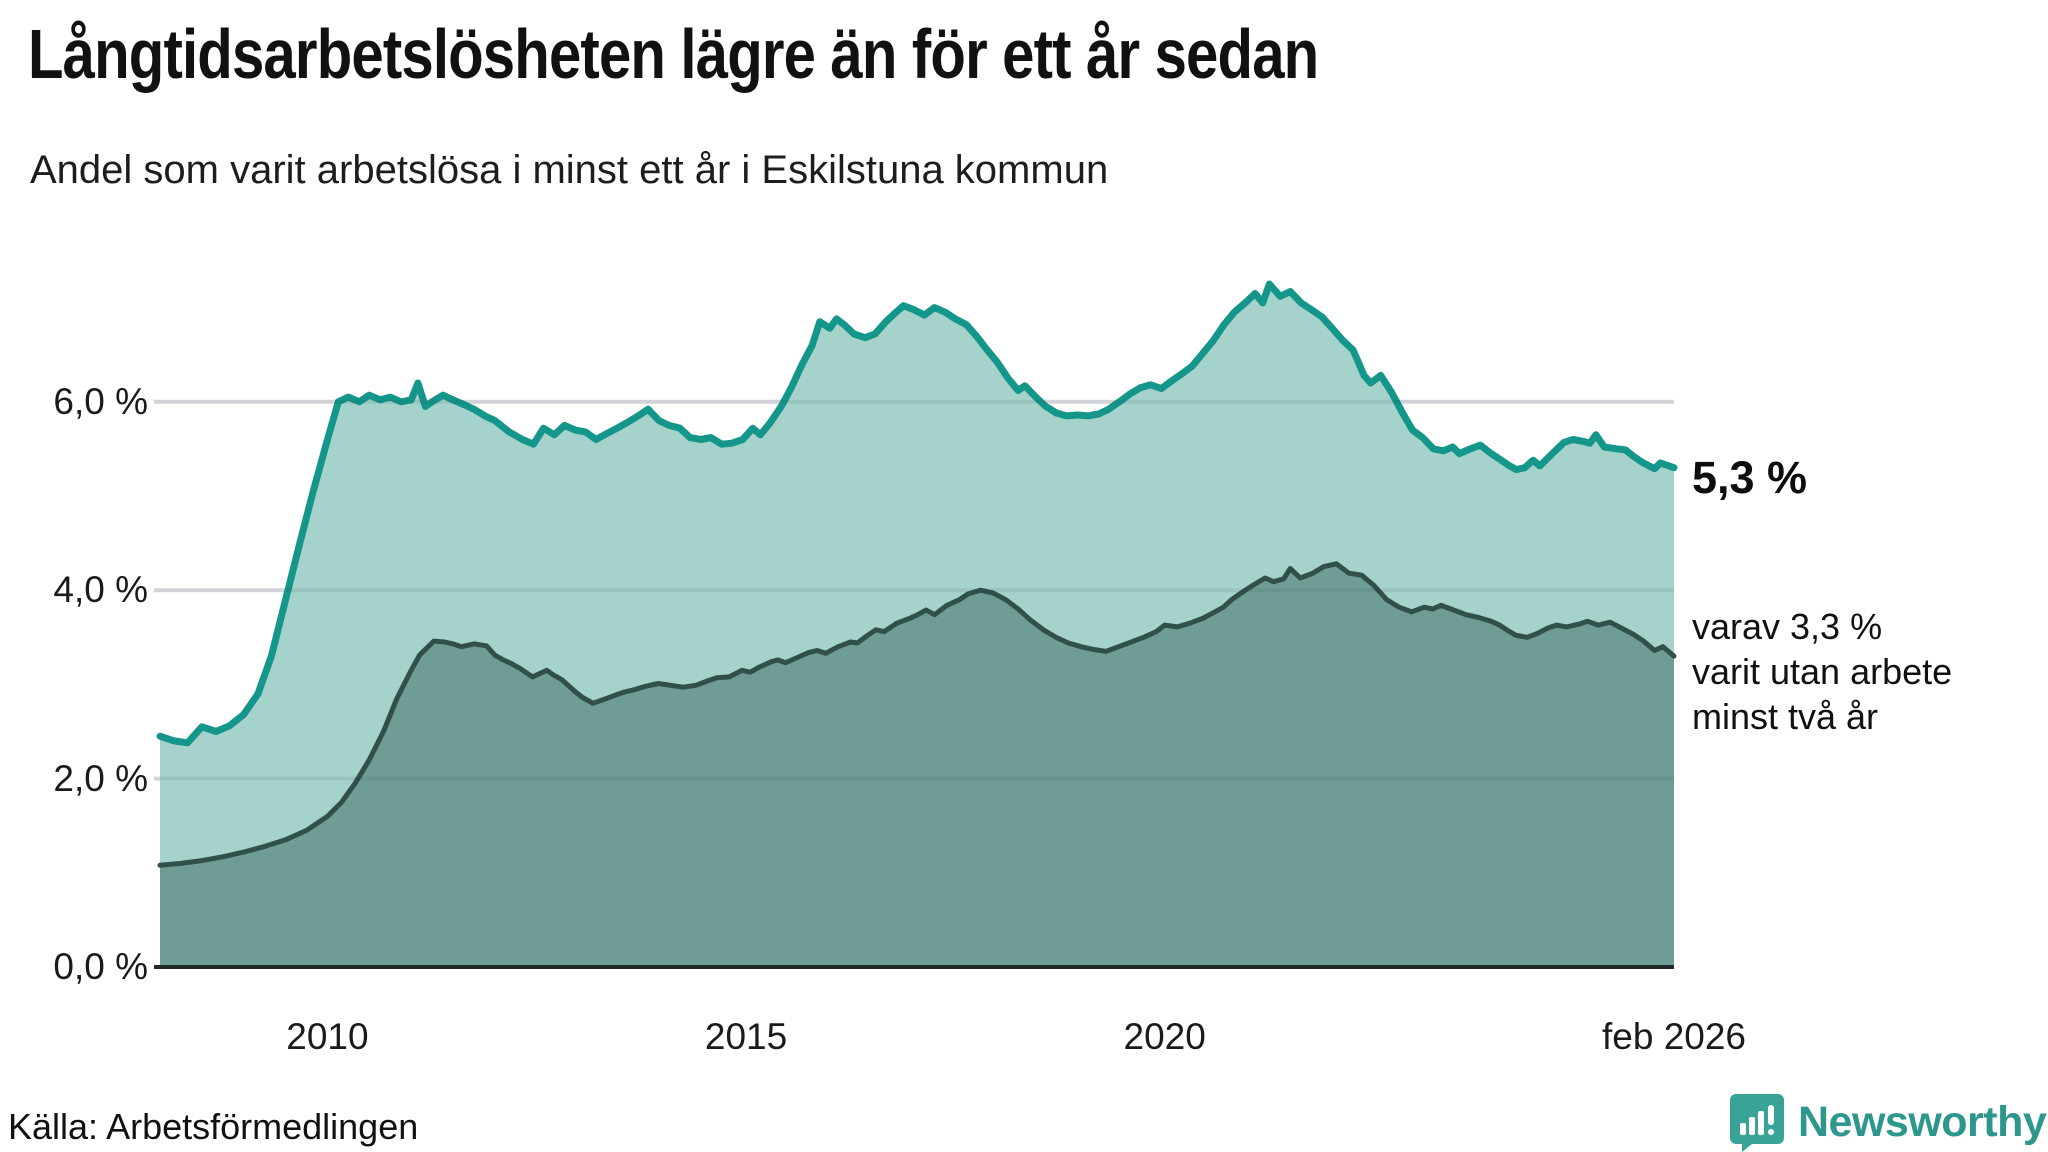  Describe the element at coordinates (100, 778) in the screenshot. I see `y-tick-label-20: 2,0 %` at that location.